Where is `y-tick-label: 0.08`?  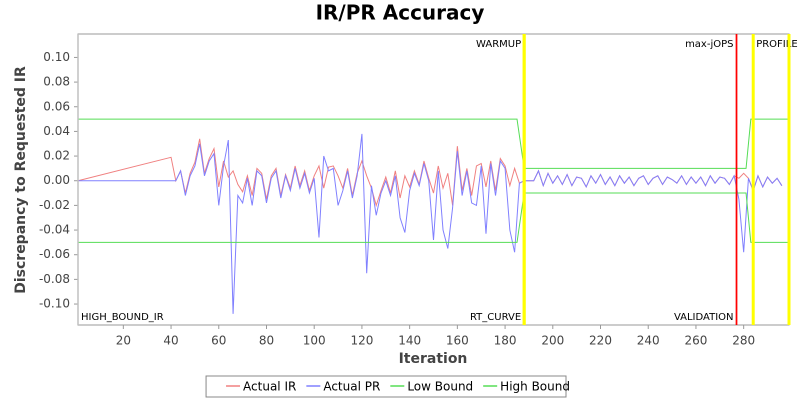
y-tick-label: 0.08 is located at coordinates (56, 82).